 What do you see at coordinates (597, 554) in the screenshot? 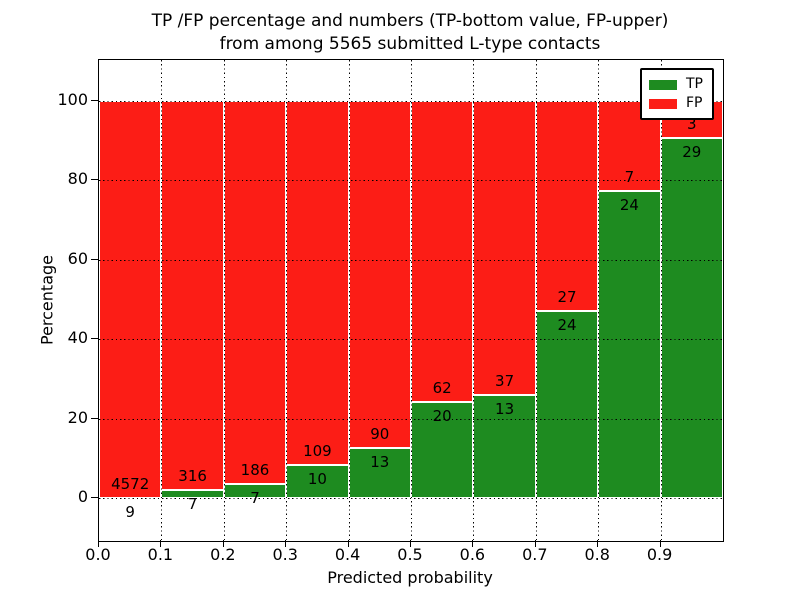
I see `x-tick-label: 0.8` at bounding box center [597, 554].